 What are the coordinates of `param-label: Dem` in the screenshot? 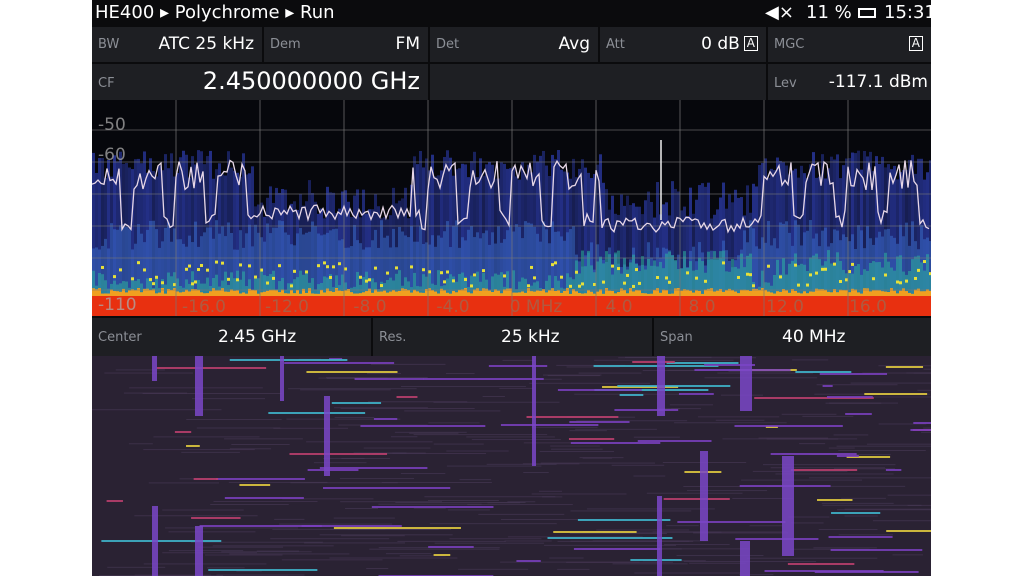 It's located at (285, 44).